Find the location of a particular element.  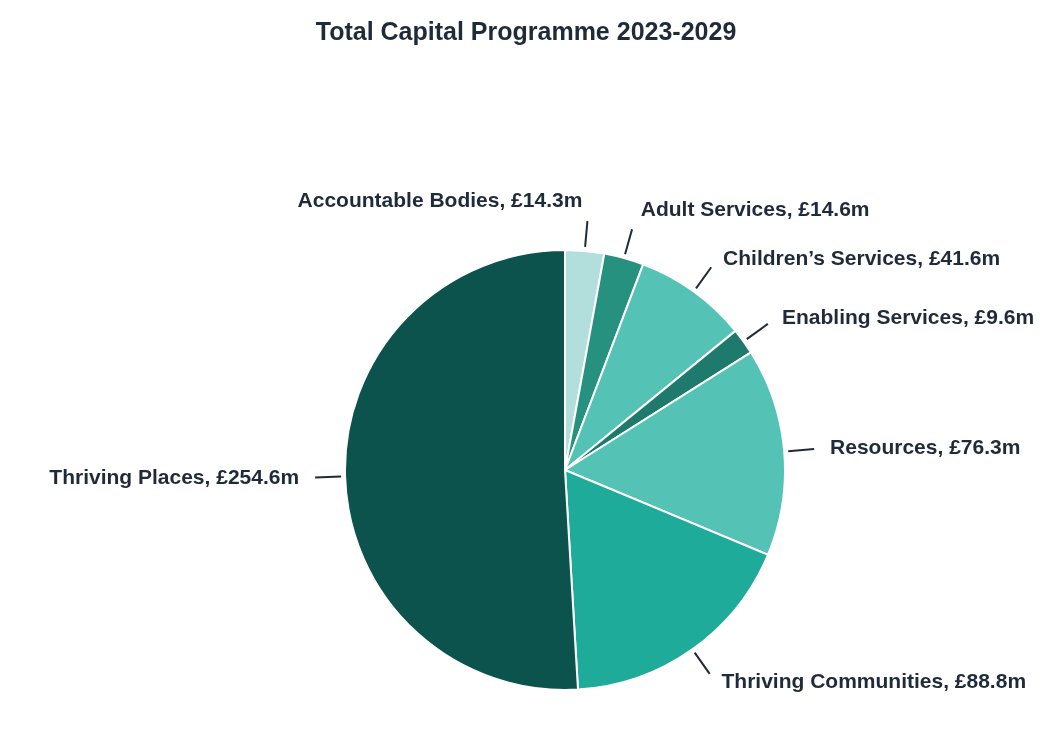

slice-label: Thriving Communities, £88.8m is located at coordinates (874, 681).